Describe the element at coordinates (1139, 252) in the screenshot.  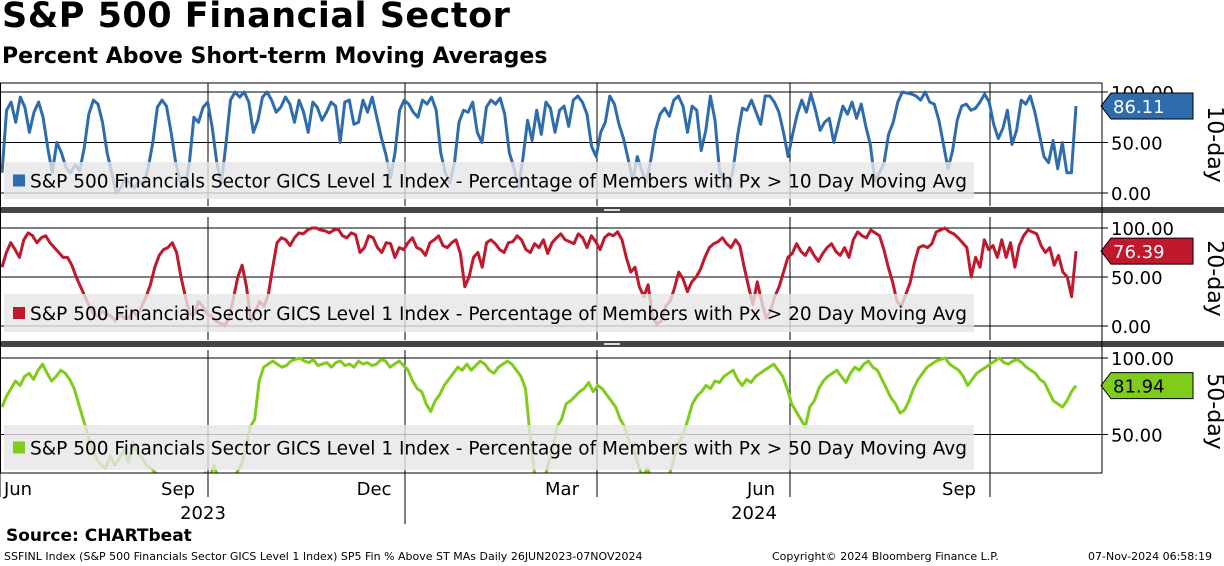
I see `last-value-label: 76.39` at that location.